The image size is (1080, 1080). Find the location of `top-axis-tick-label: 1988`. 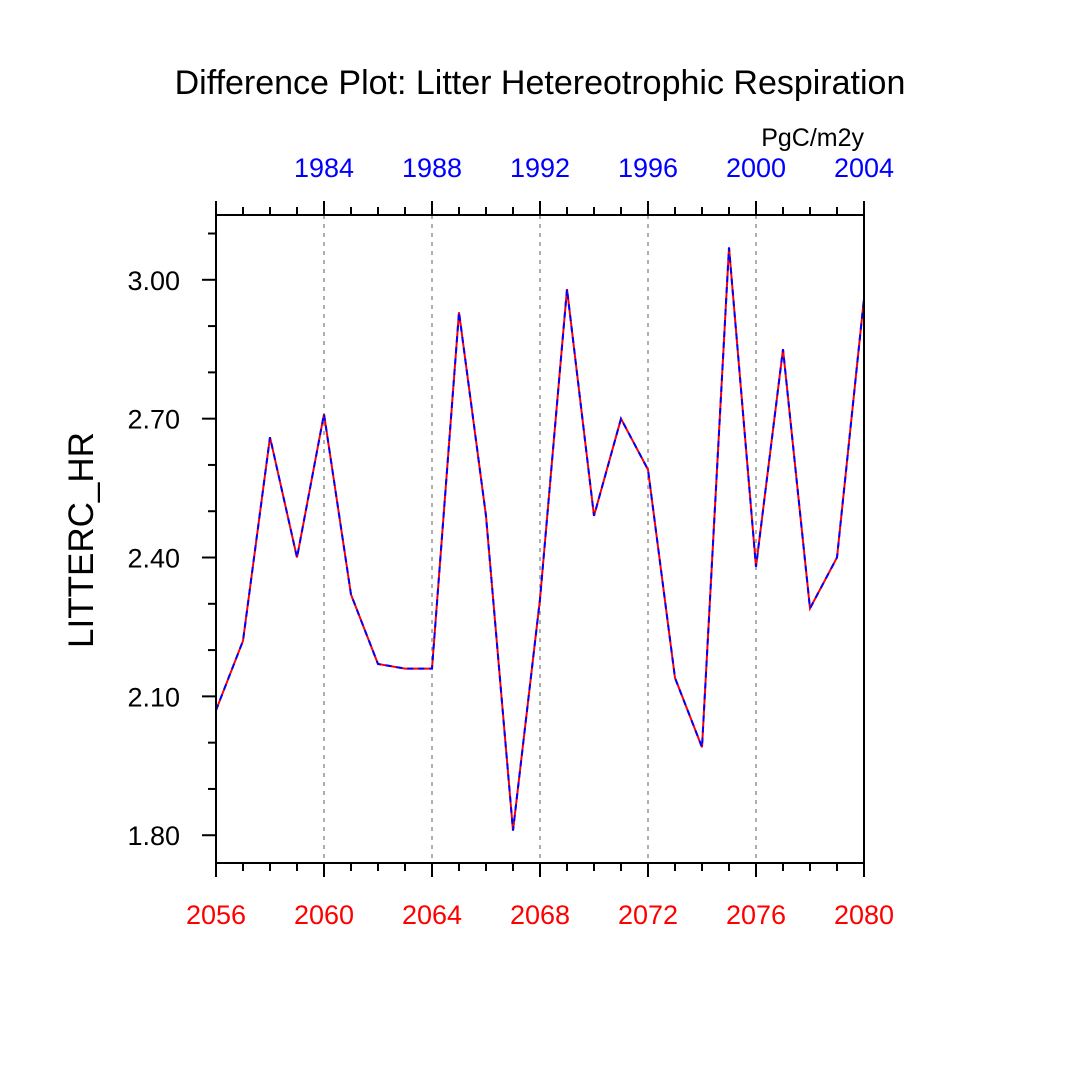

top-axis-tick-label: 1988 is located at coordinates (432, 168).